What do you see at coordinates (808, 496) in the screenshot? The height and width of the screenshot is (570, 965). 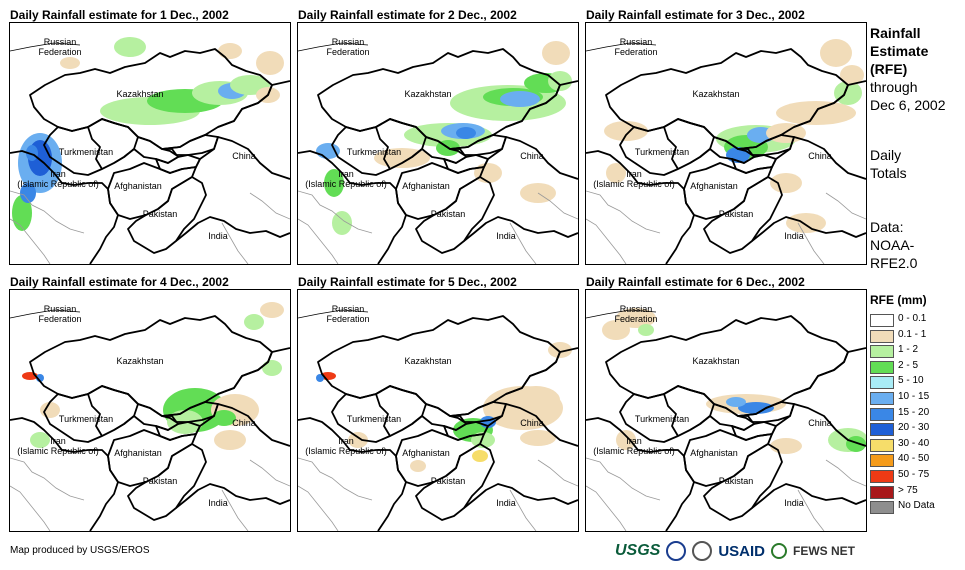 I see `country-border-india` at bounding box center [808, 496].